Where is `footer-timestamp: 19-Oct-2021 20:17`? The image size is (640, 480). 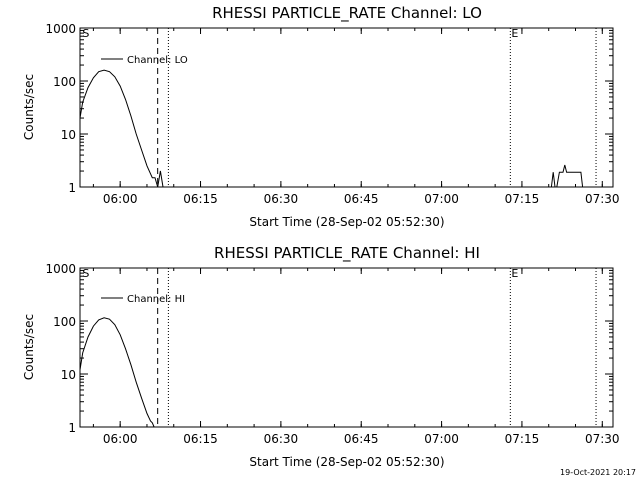
footer-timestamp: 19-Oct-2021 20:17 is located at coordinates (598, 472).